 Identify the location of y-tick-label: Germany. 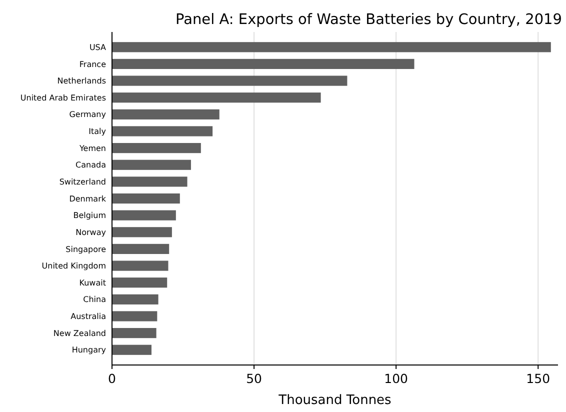
(87, 115).